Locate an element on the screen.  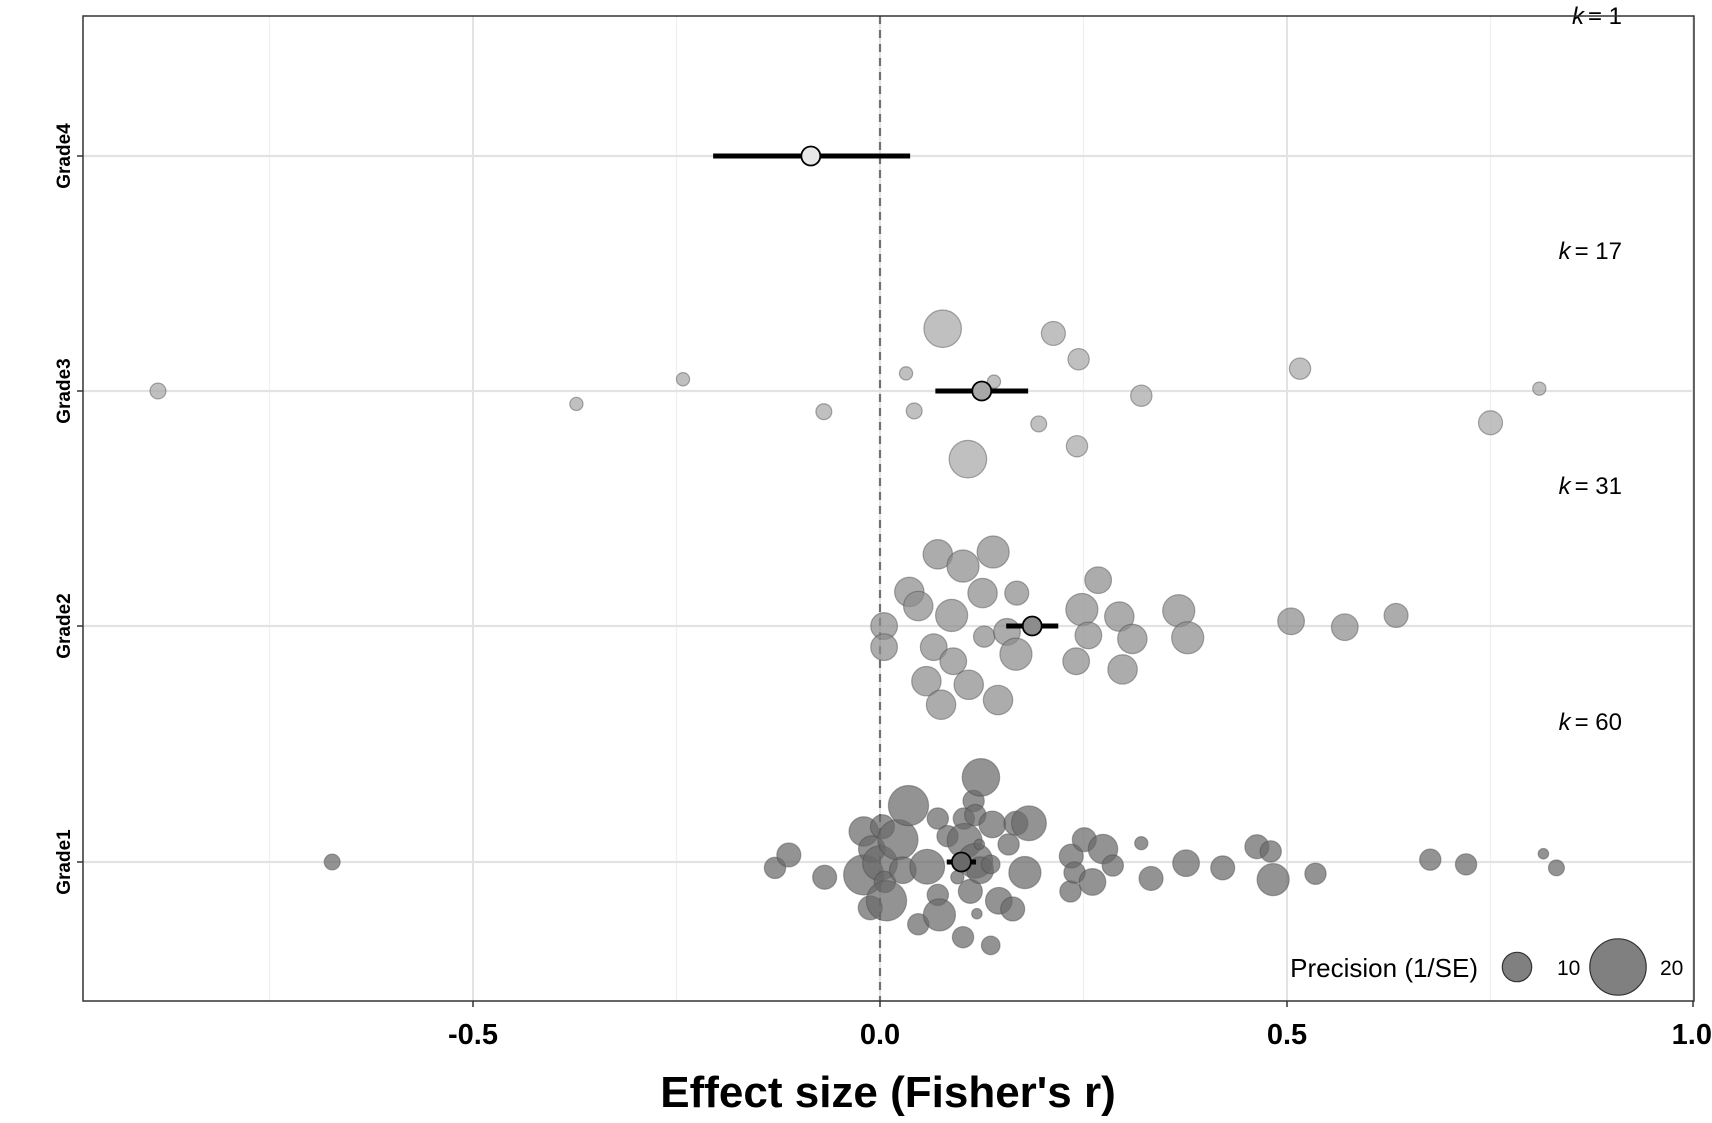
y-tick-label: Grade4 is located at coordinates (64, 156).